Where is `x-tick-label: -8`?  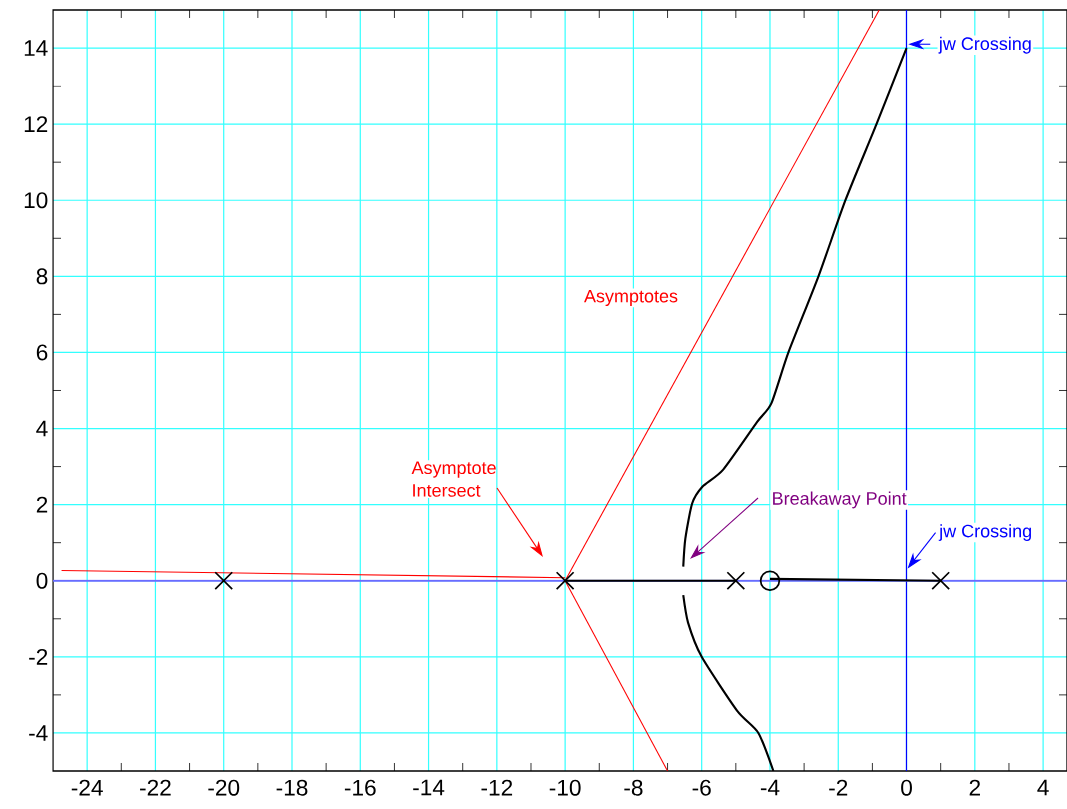
x-tick-label: -8 is located at coordinates (633, 787).